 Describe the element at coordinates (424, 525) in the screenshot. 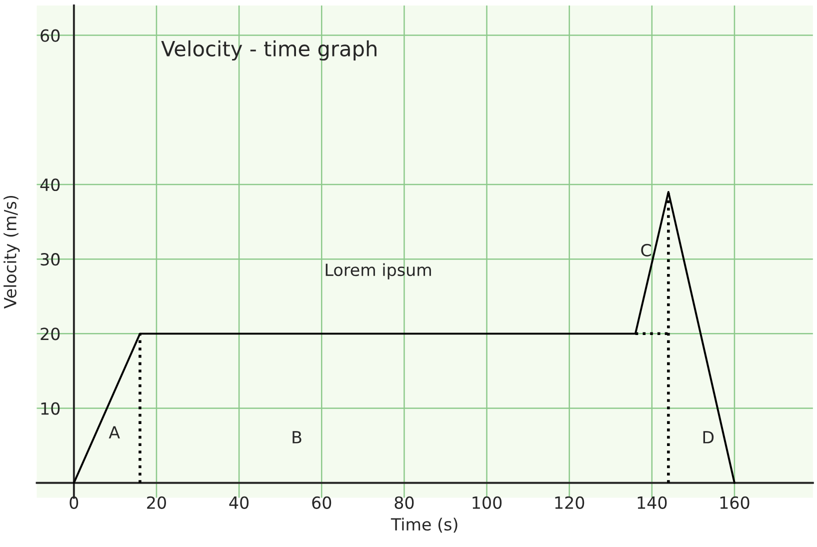

I see `x-axis-title: Time (s)` at that location.